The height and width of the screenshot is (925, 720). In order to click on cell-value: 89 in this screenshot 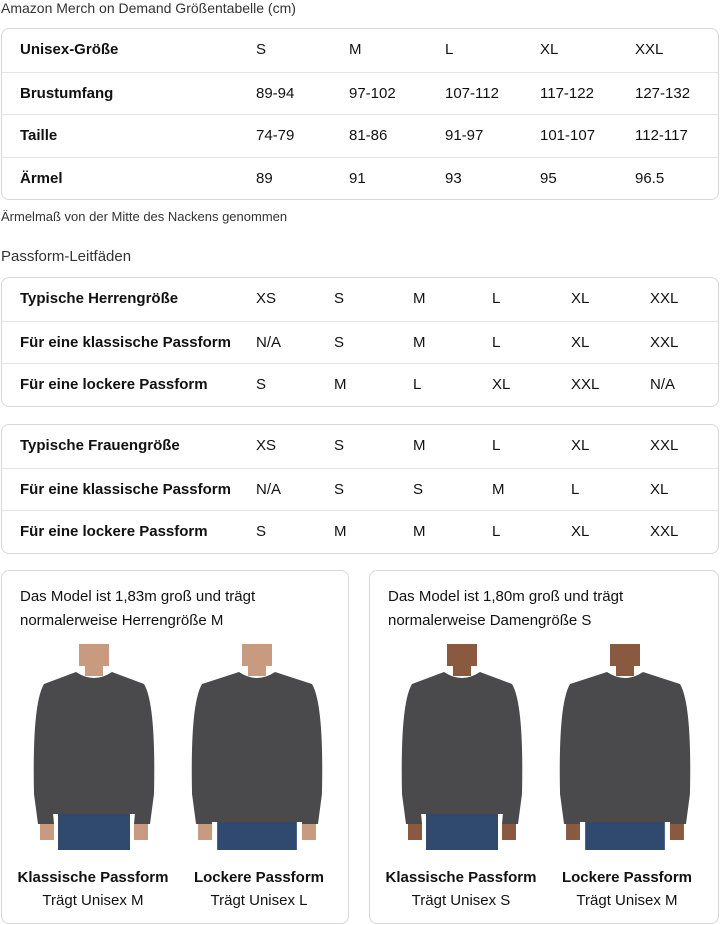, I will do `click(264, 178)`.